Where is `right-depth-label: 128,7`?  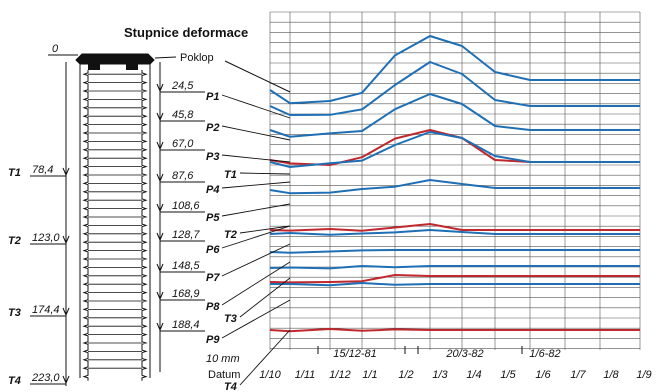 right-depth-label: 128,7 is located at coordinates (186, 235).